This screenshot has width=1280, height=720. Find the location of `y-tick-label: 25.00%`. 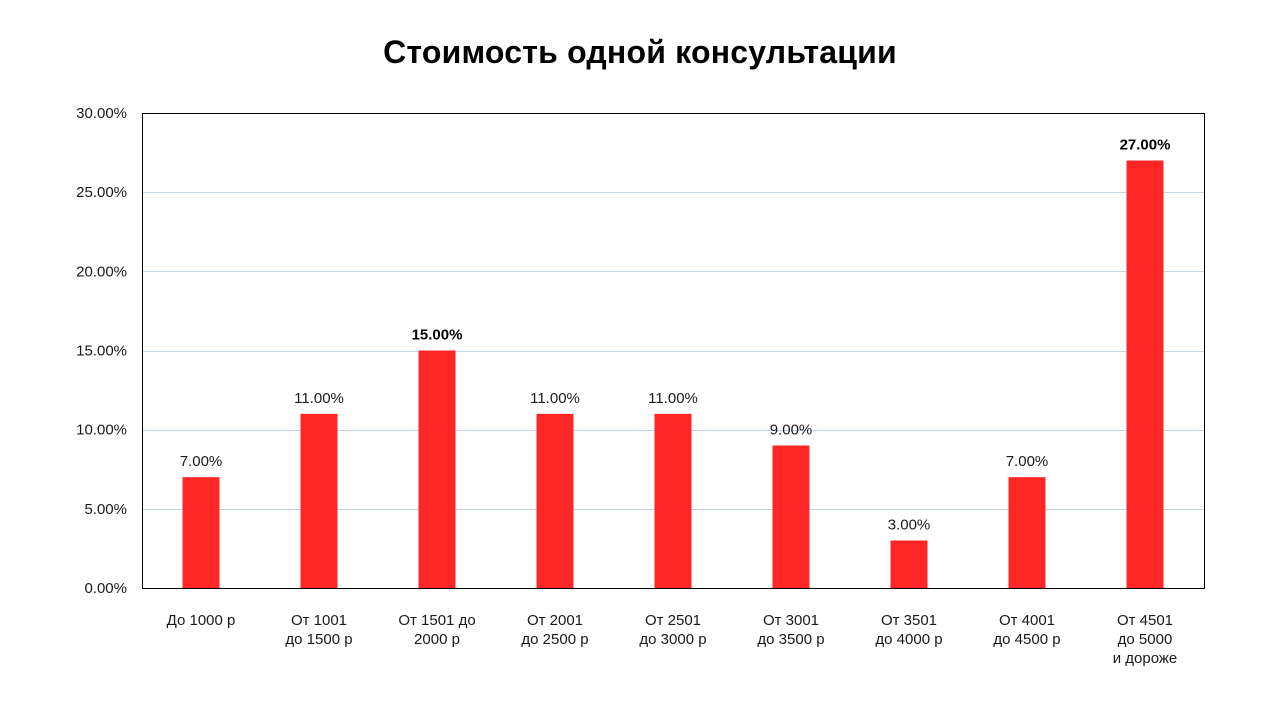

y-tick-label: 25.00% is located at coordinates (101, 192).